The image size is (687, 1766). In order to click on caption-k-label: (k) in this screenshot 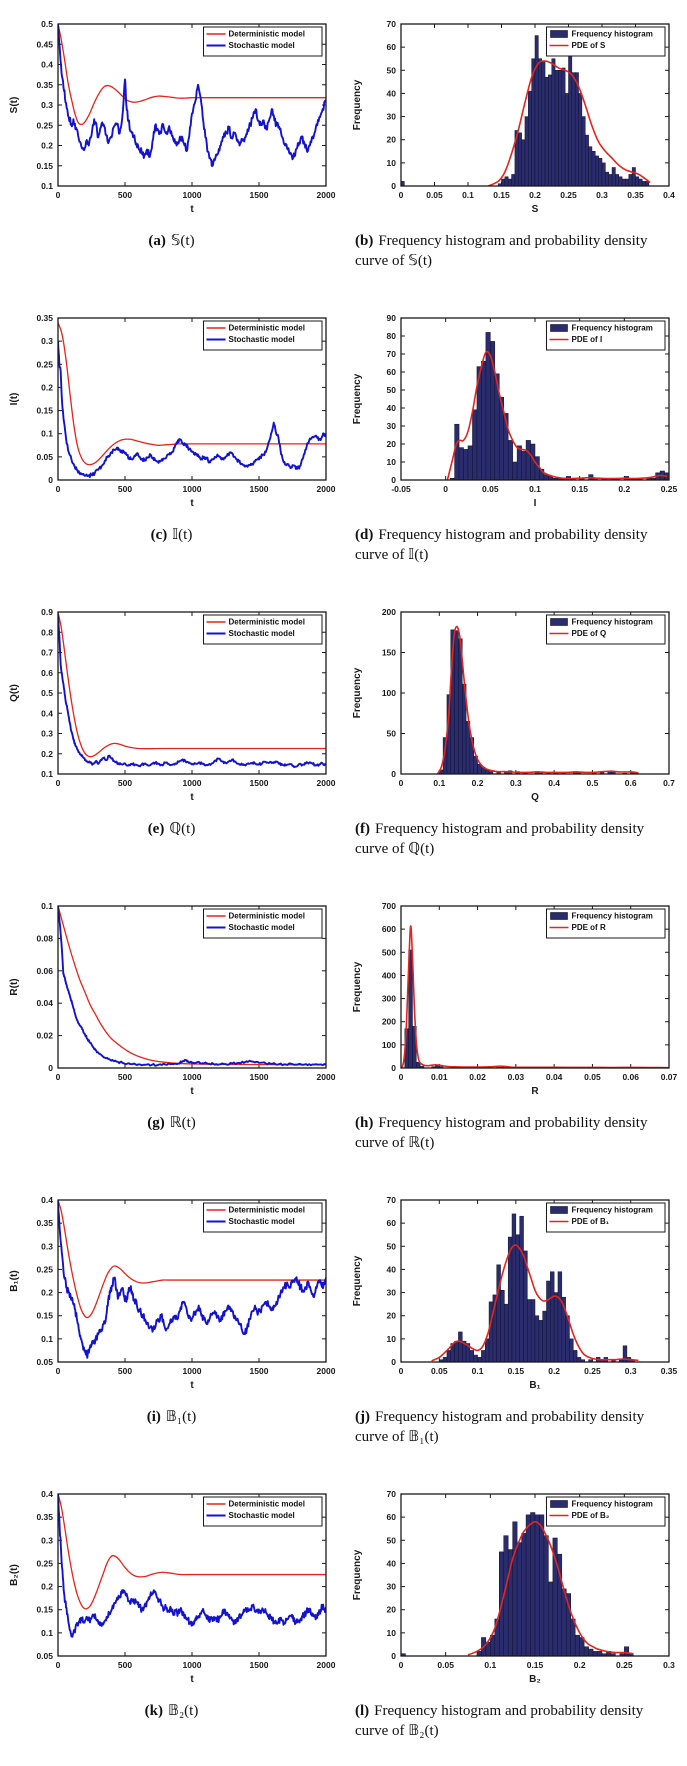, I will do `click(153, 1711)`.